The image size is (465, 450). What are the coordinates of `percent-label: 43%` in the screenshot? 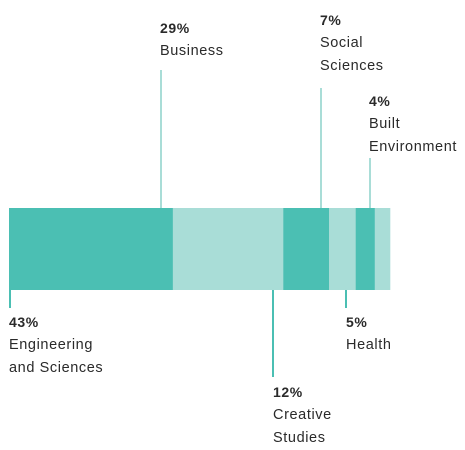 It's located at (24, 322).